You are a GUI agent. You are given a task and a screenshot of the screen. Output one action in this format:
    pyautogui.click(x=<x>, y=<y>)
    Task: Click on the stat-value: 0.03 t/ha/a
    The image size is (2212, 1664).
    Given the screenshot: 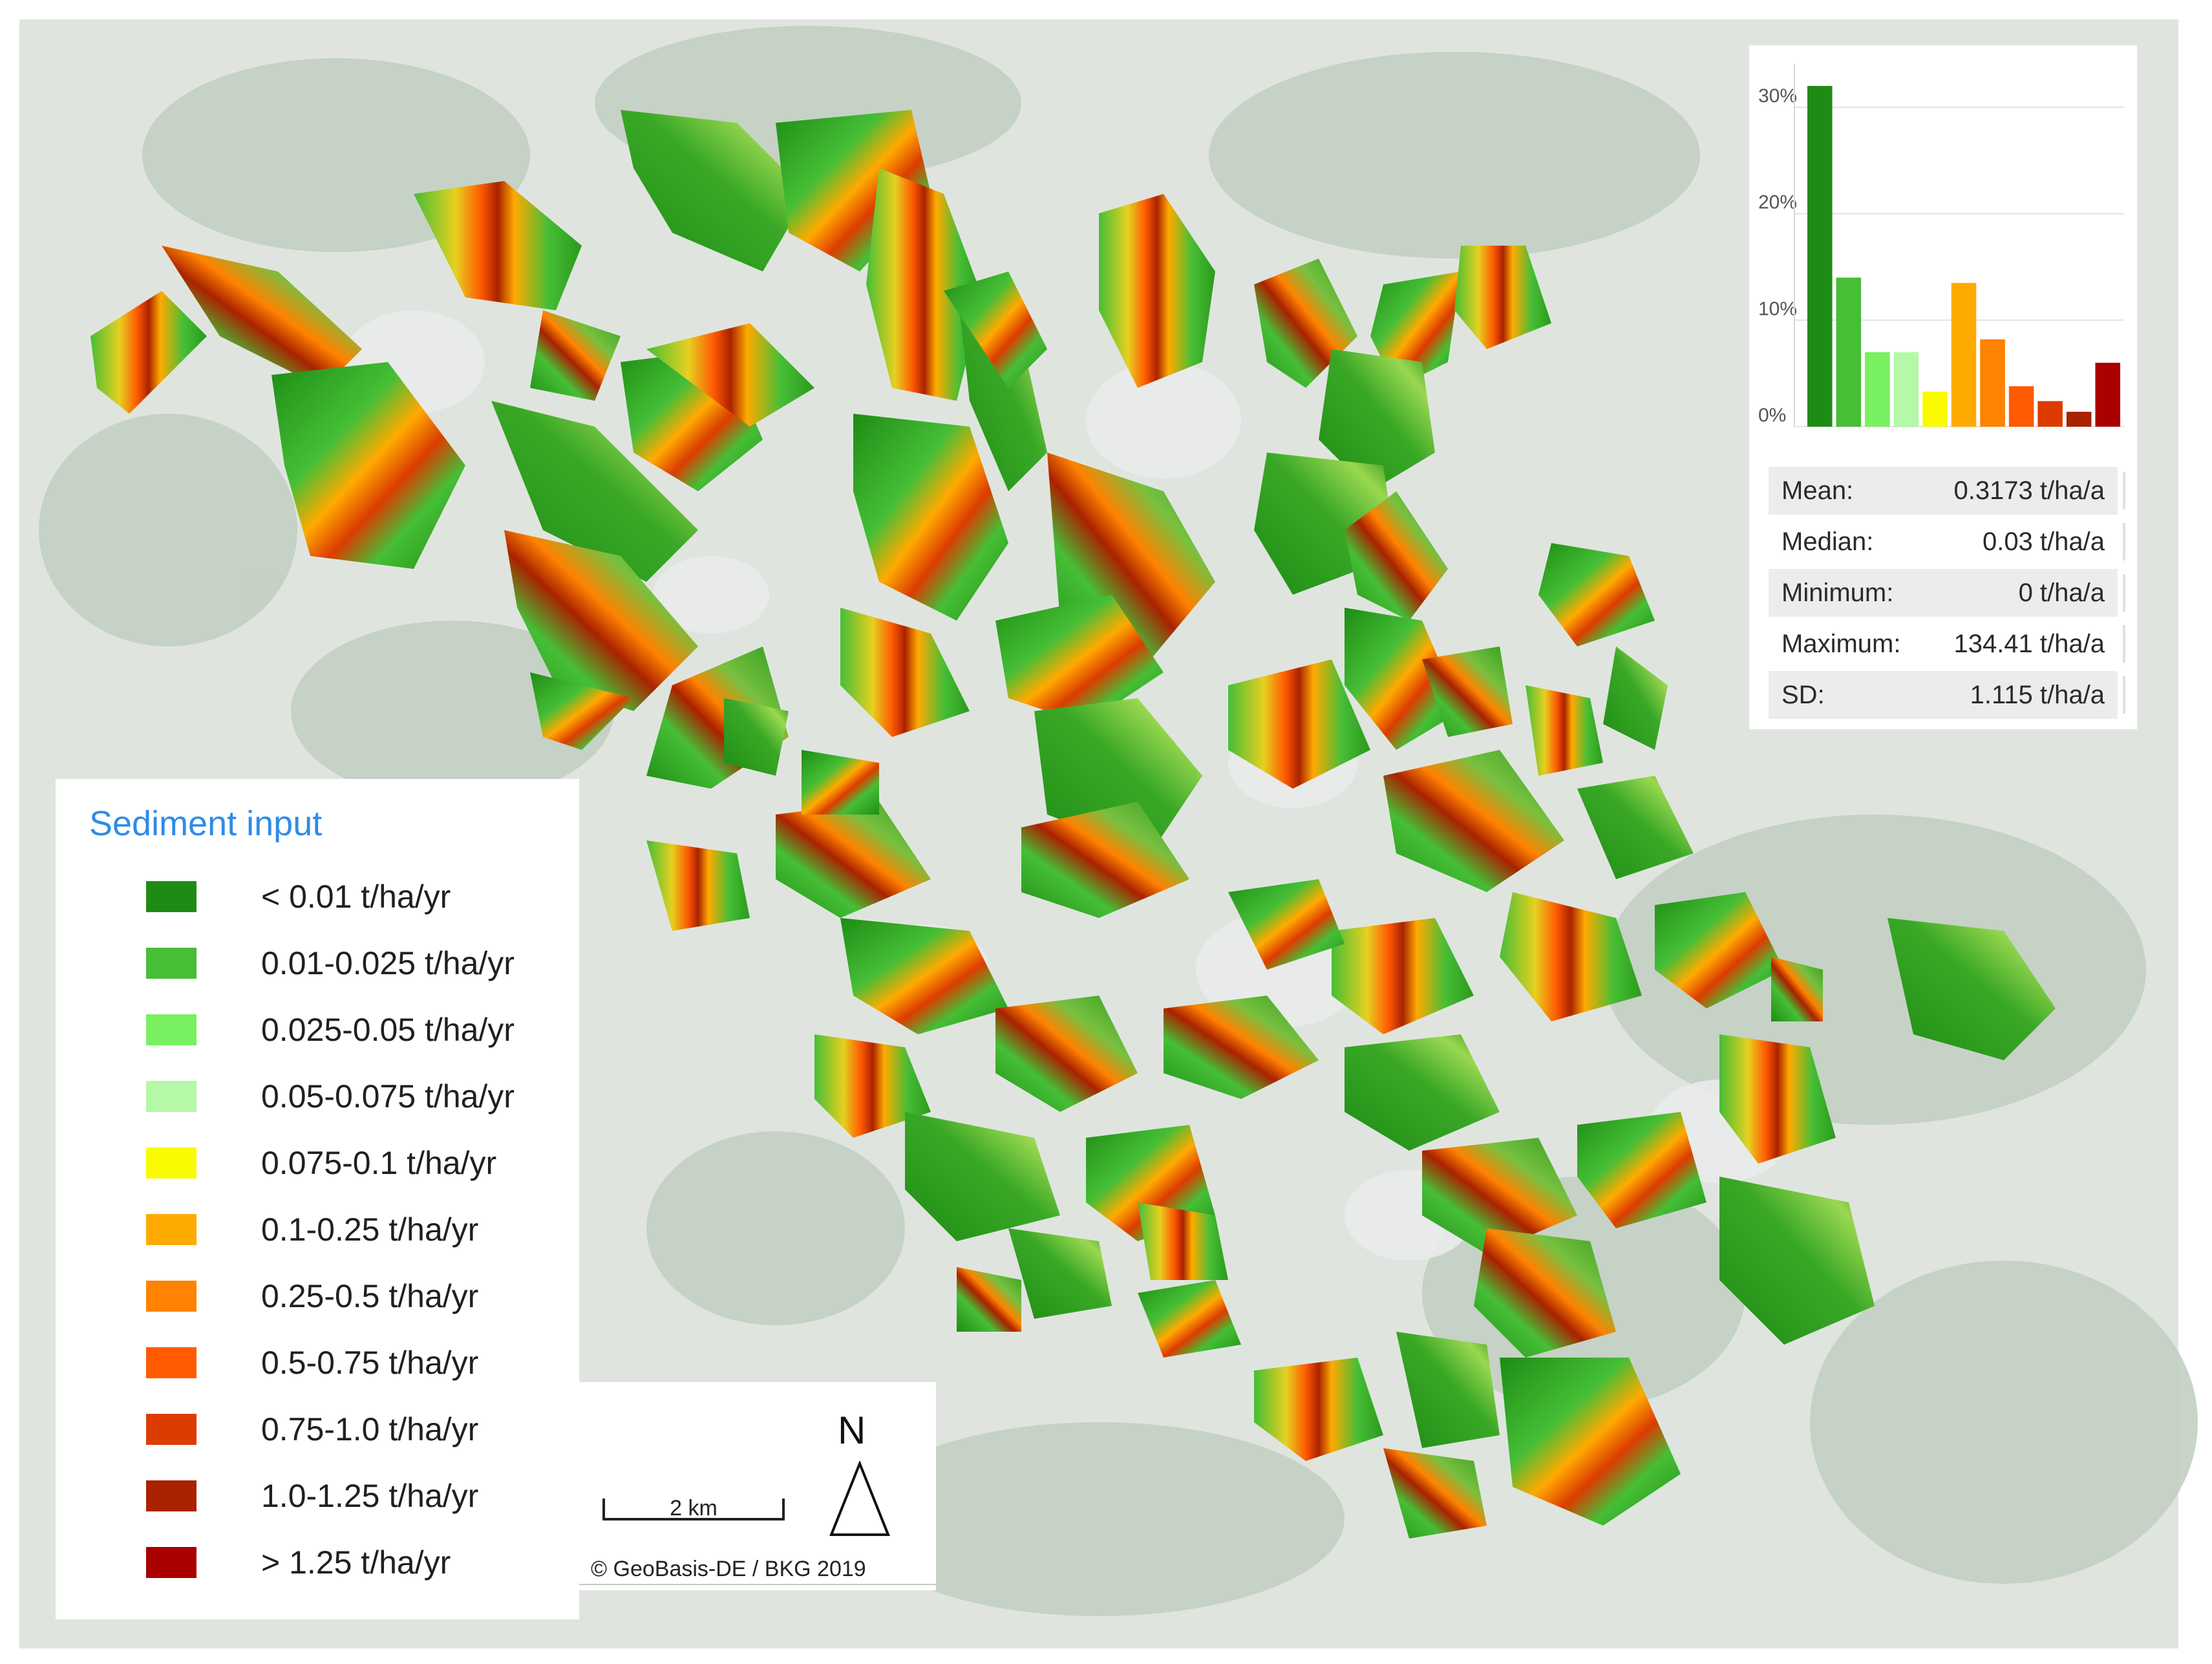 What is the action you would take?
    pyautogui.click(x=2043, y=542)
    